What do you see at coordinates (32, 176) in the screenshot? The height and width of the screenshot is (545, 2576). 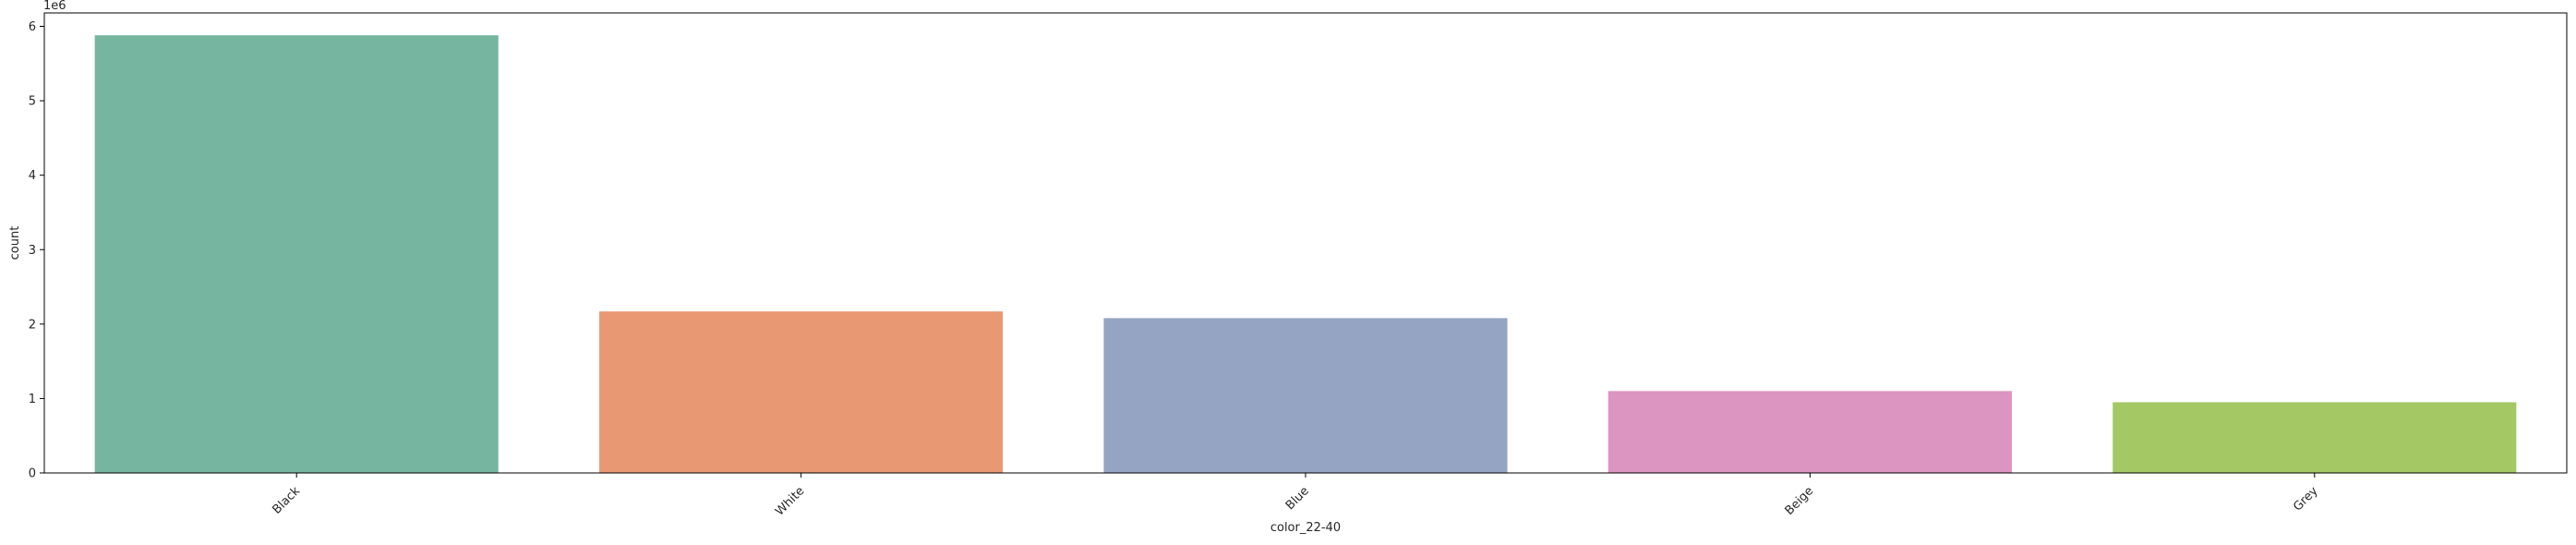 I see `y-tick-label: 4` at bounding box center [32, 176].